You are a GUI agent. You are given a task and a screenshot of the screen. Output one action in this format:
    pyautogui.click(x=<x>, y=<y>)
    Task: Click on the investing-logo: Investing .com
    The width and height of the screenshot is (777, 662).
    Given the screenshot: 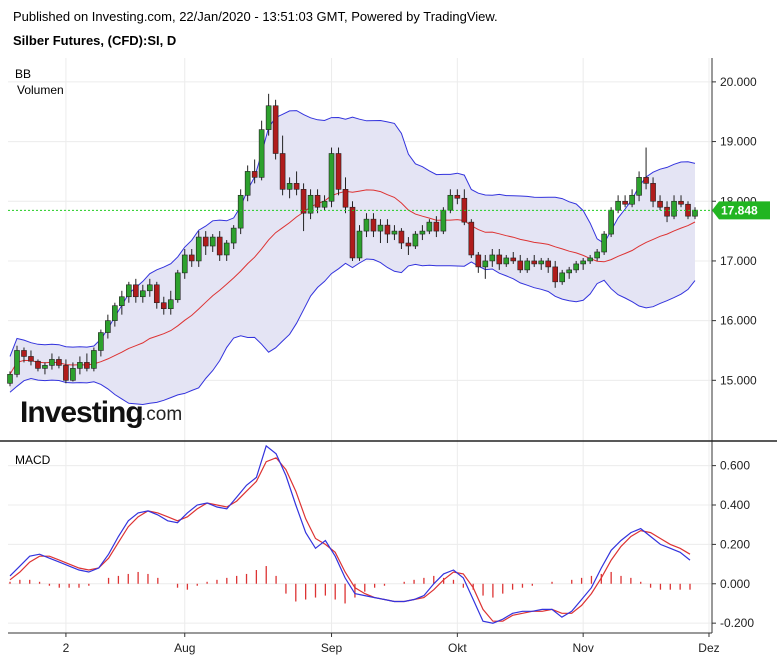 What is the action you would take?
    pyautogui.click(x=101, y=412)
    